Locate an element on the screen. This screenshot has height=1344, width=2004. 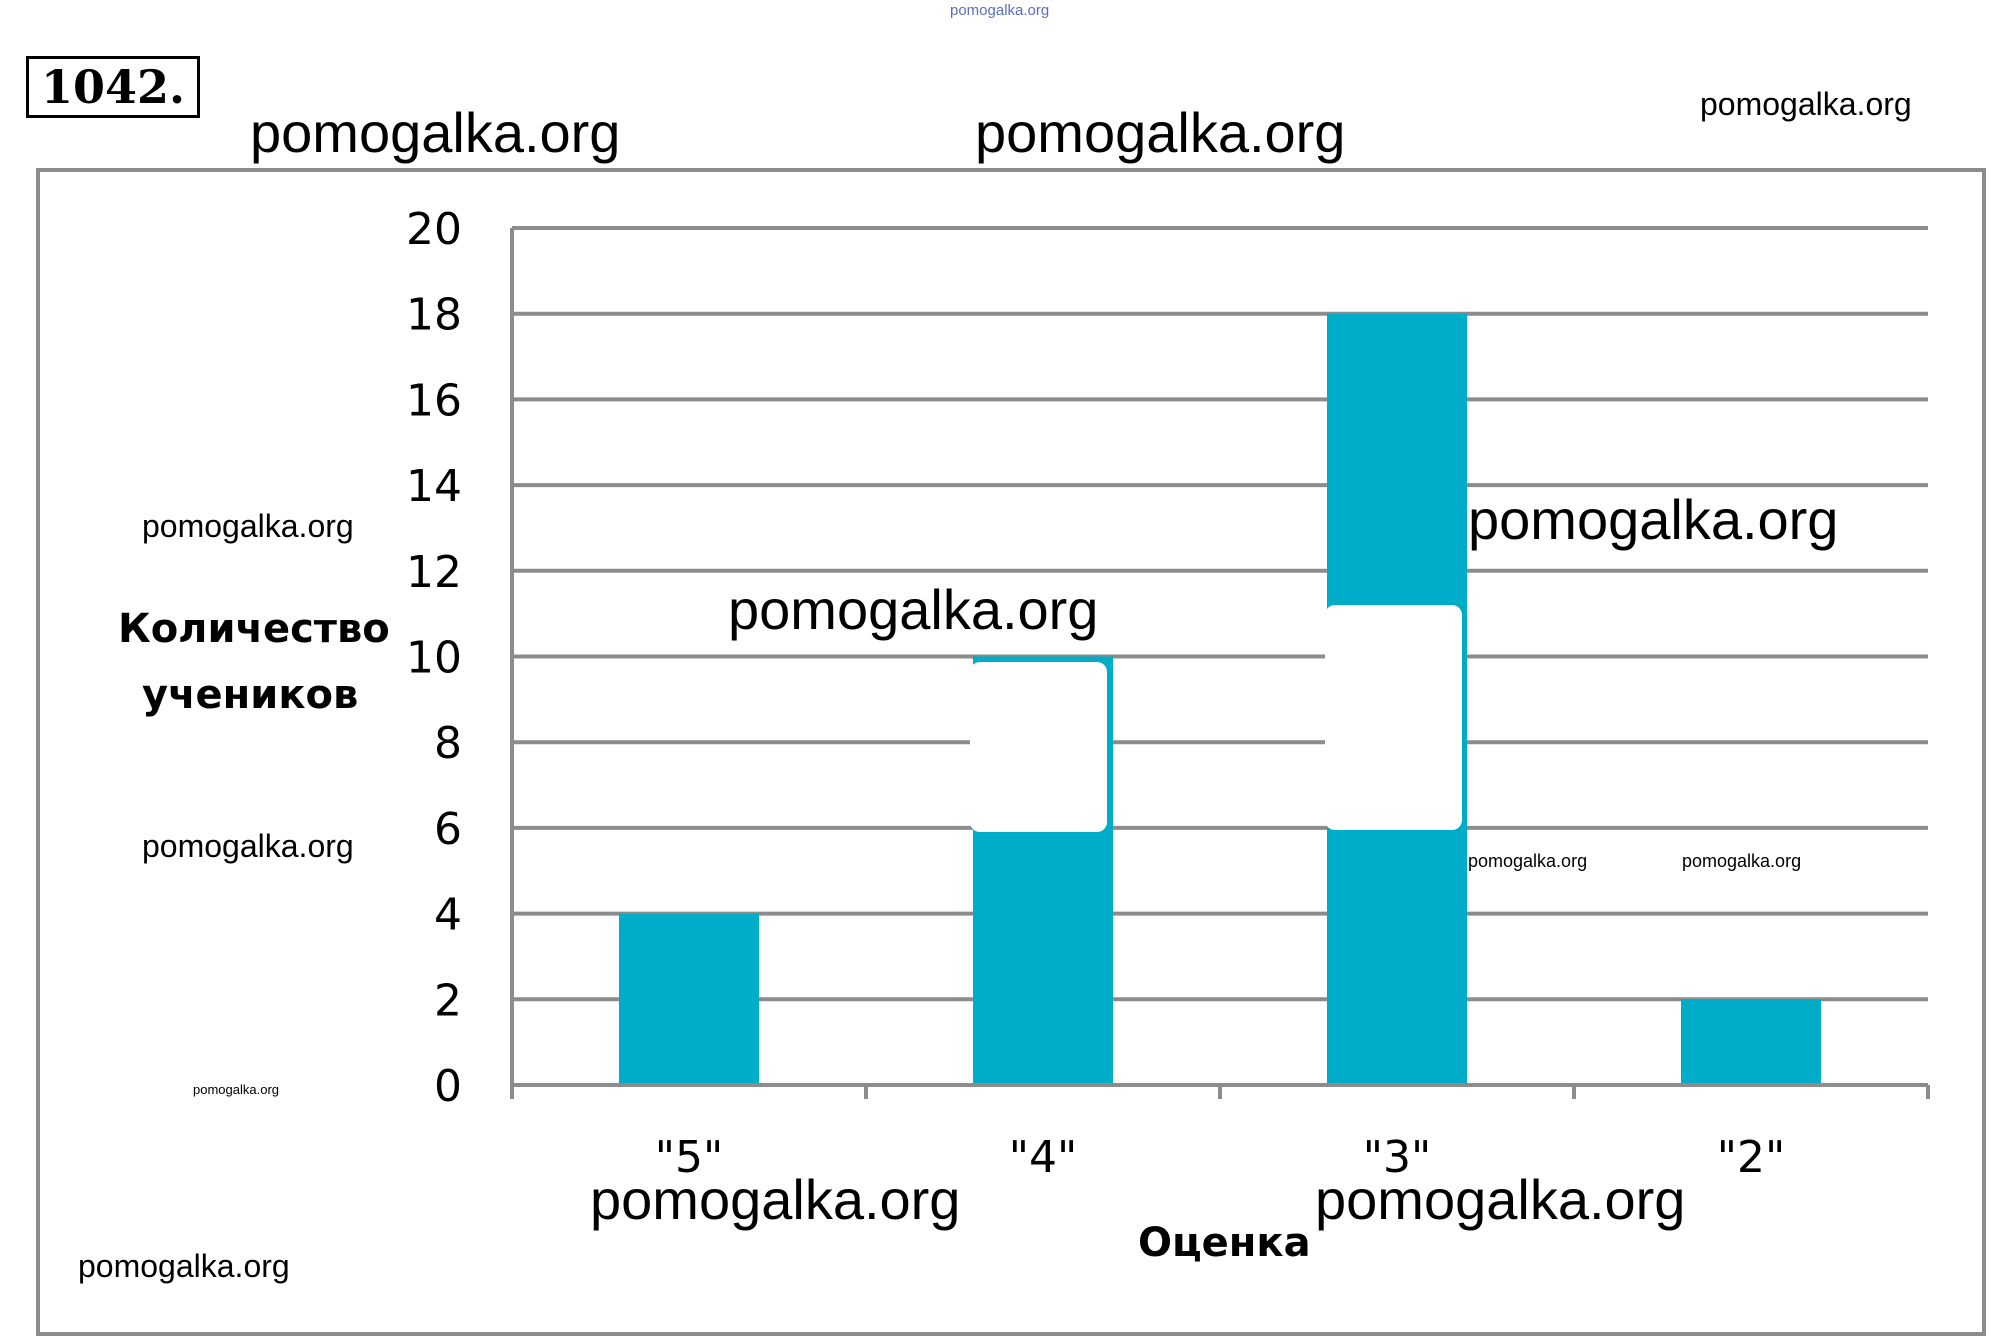
watermark-header-right: pomogalka.org is located at coordinates (1806, 104).